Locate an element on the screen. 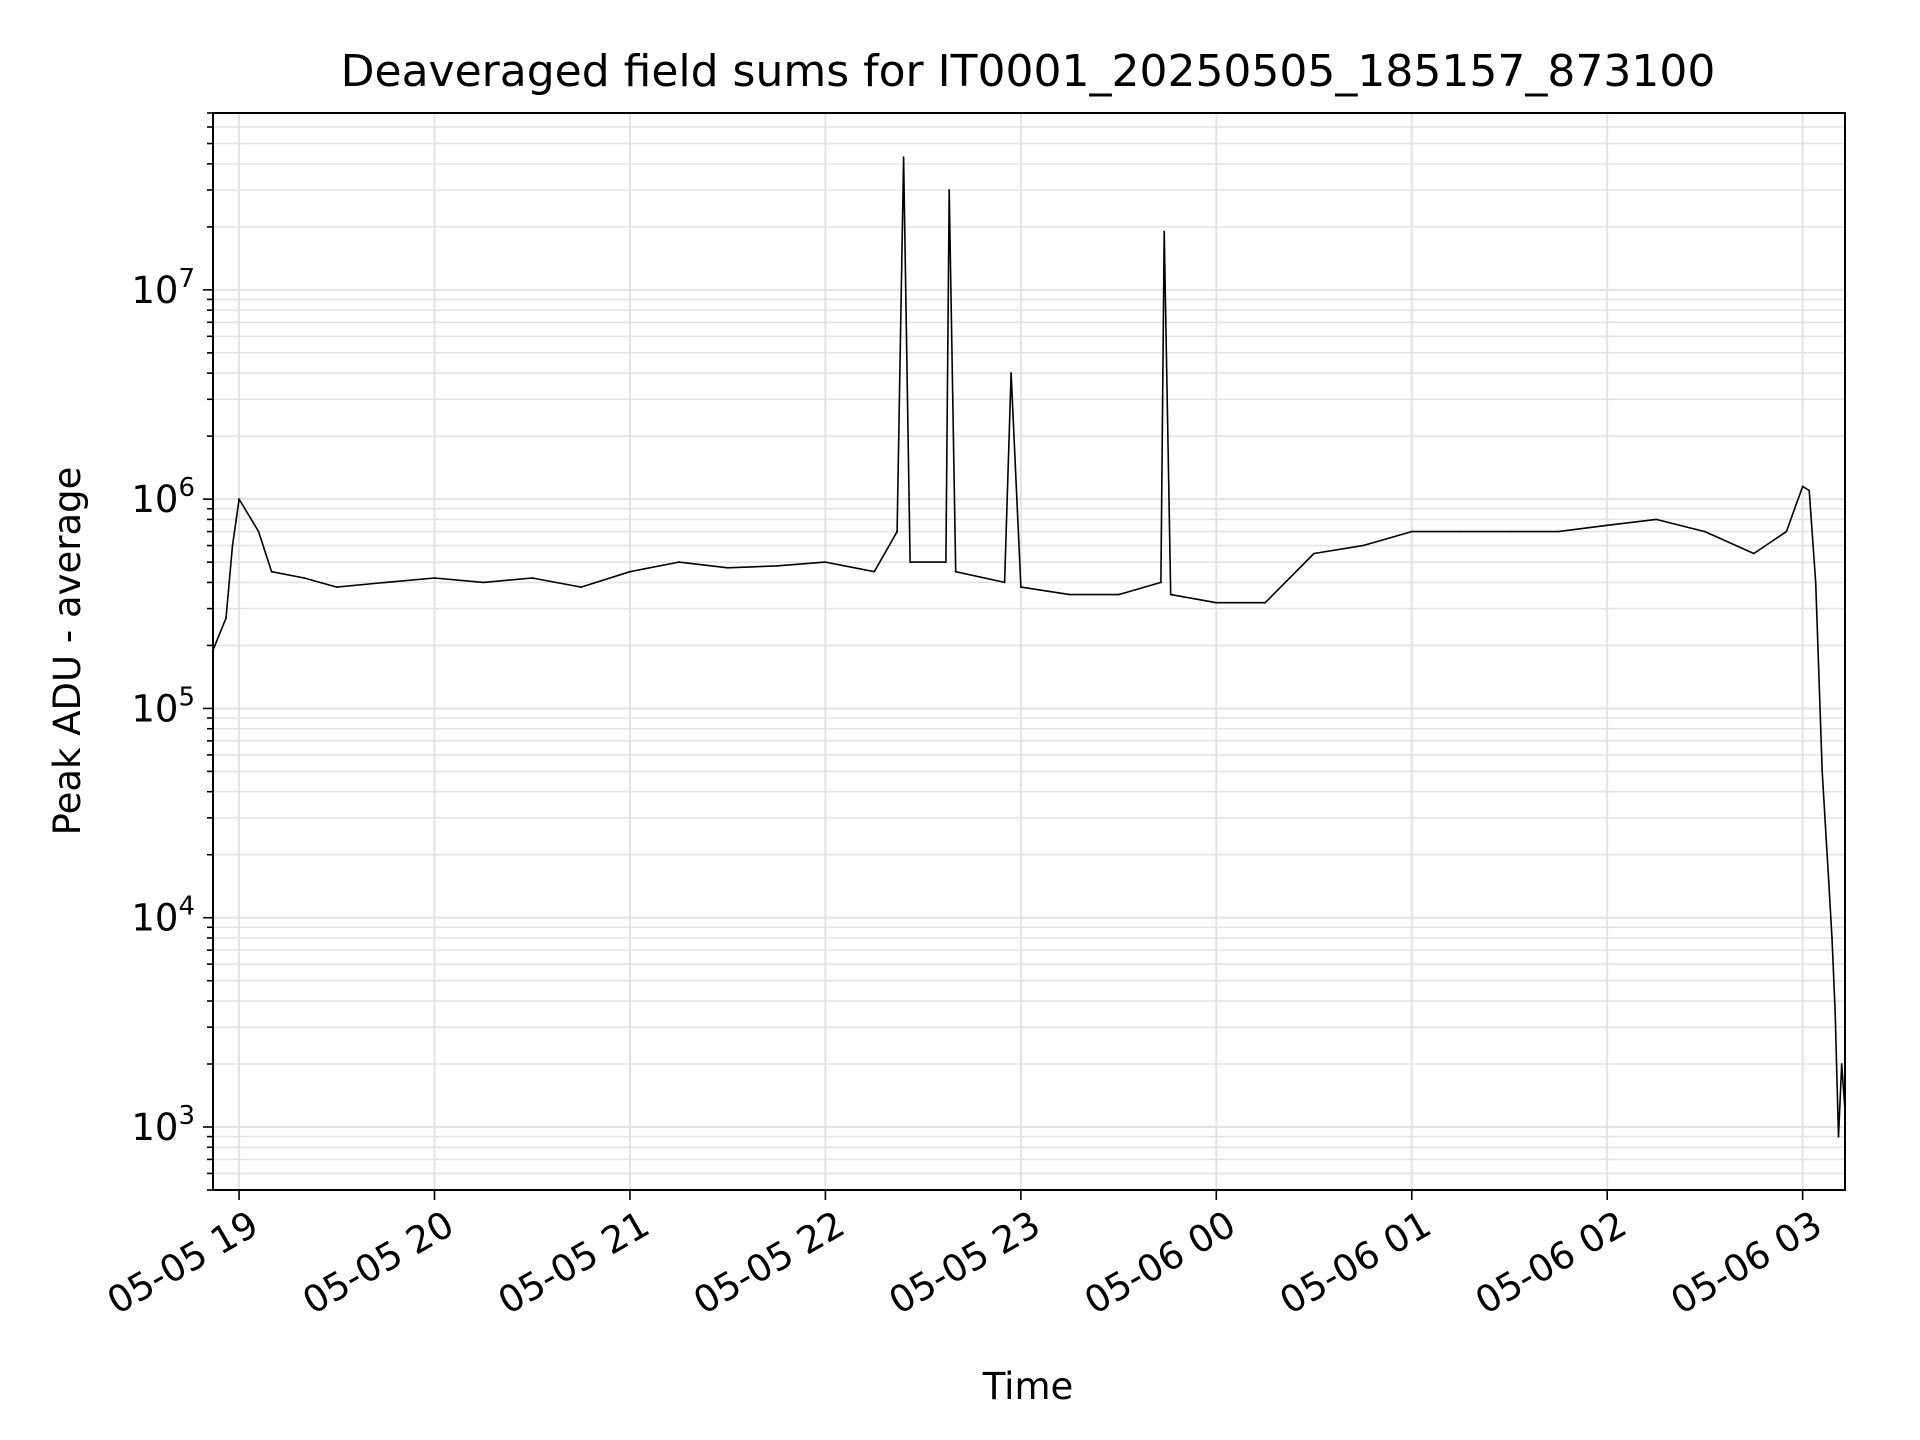  y-tick-label: 10⁶ is located at coordinates (163, 497).